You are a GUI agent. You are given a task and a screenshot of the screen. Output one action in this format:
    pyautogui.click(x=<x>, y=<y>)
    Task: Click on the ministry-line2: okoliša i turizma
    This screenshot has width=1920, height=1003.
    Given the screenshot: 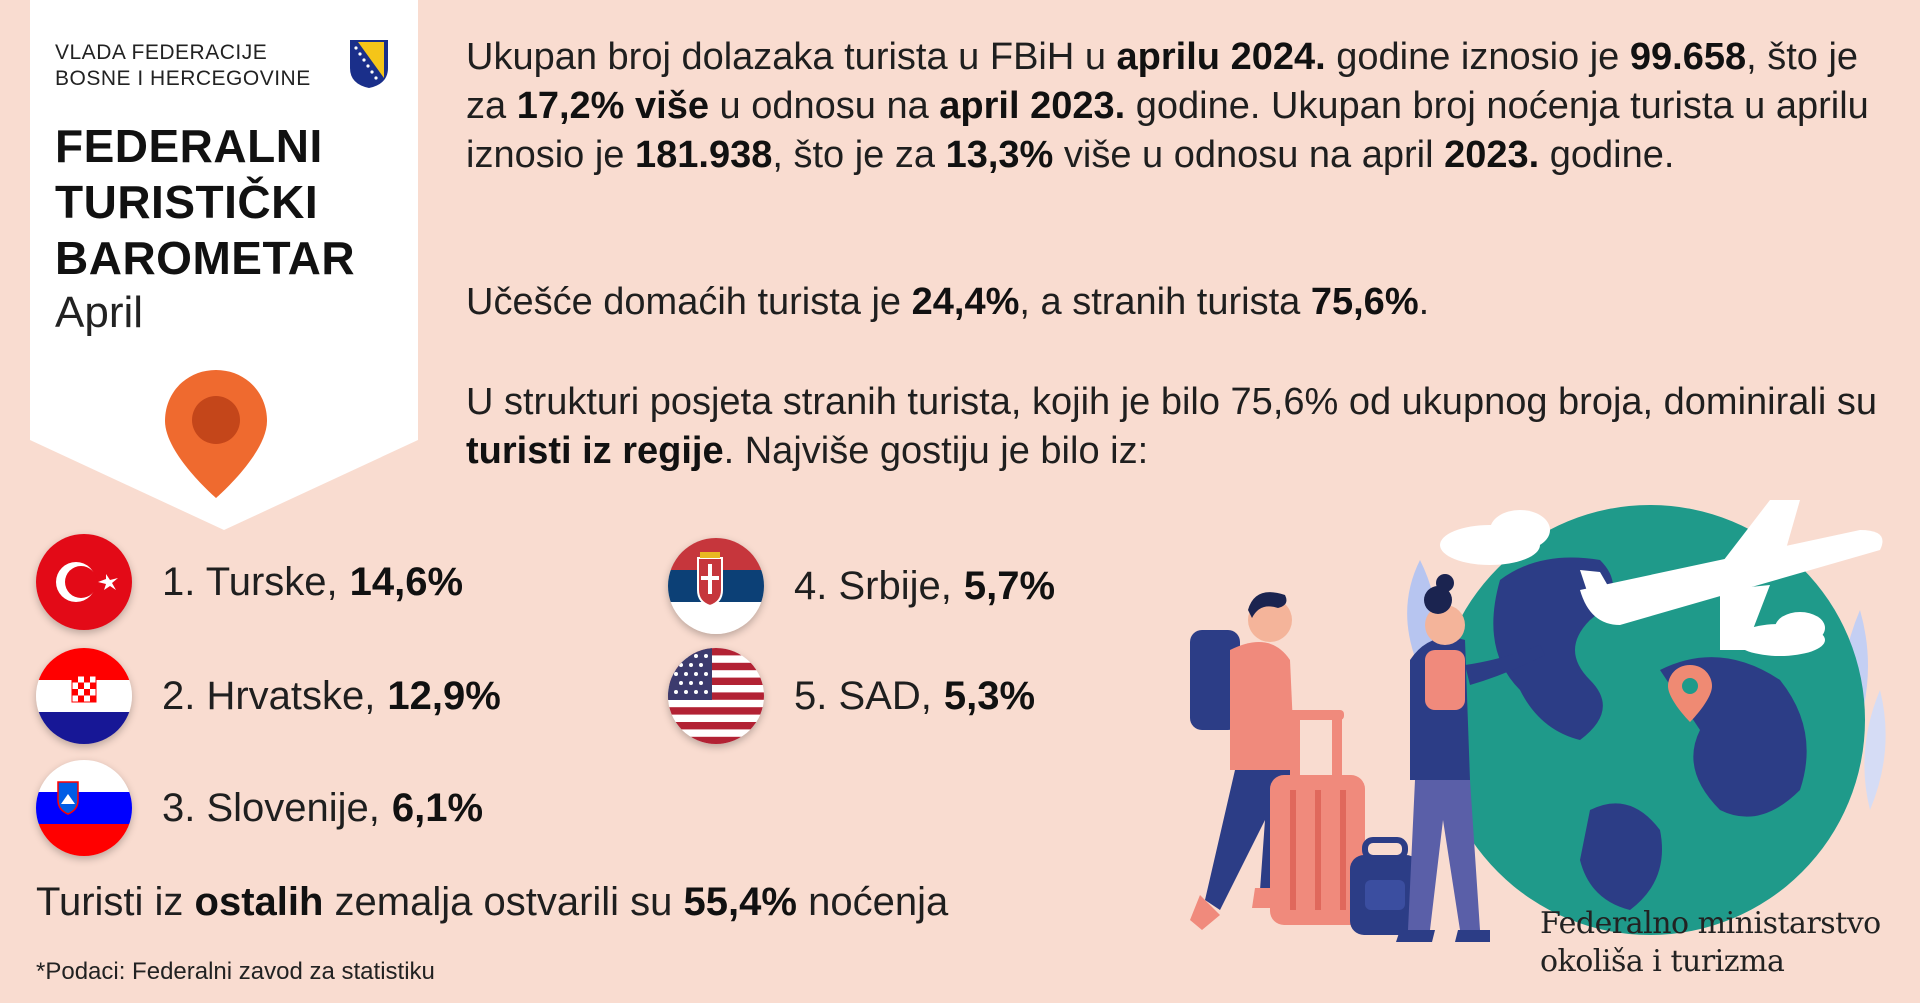 What is the action you would take?
    pyautogui.click(x=1662, y=961)
    